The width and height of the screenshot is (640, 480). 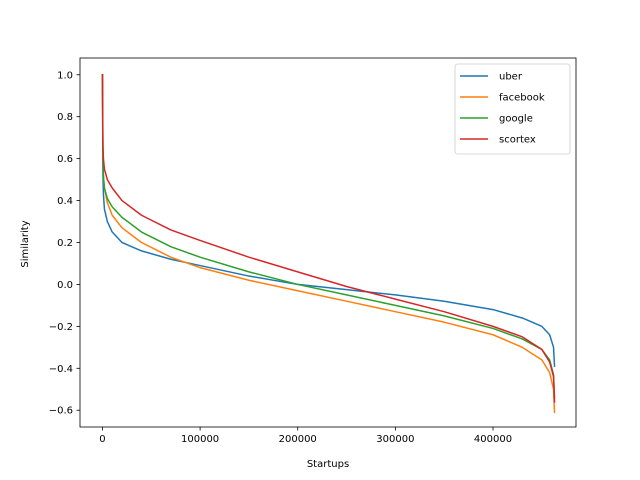 What do you see at coordinates (522, 98) in the screenshot?
I see `legend-label-facebook: facebook` at bounding box center [522, 98].